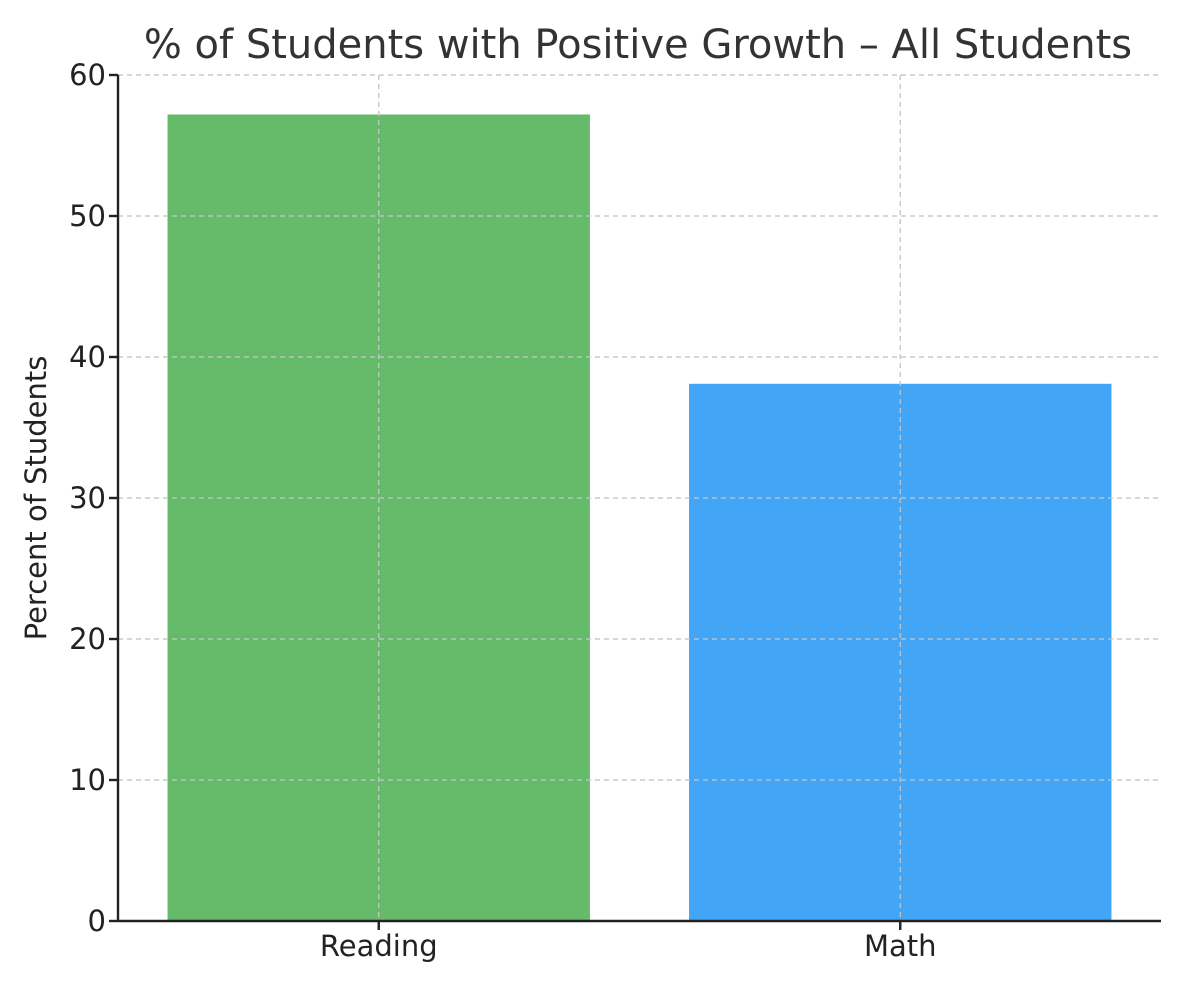 The image size is (1191, 987). I want to click on x-tick-label: Math, so click(900, 946).